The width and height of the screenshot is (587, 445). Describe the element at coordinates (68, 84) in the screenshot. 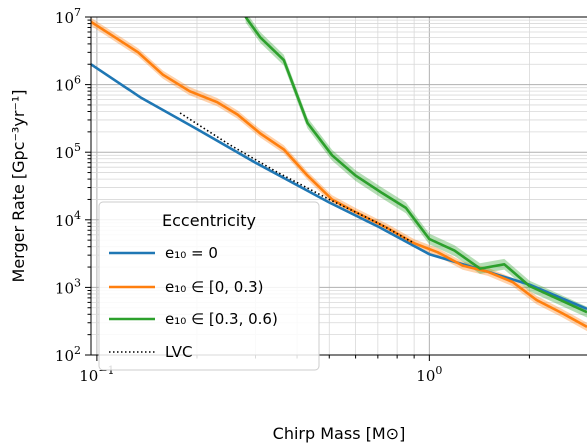

I see `y-tick-label: 10⁶` at that location.